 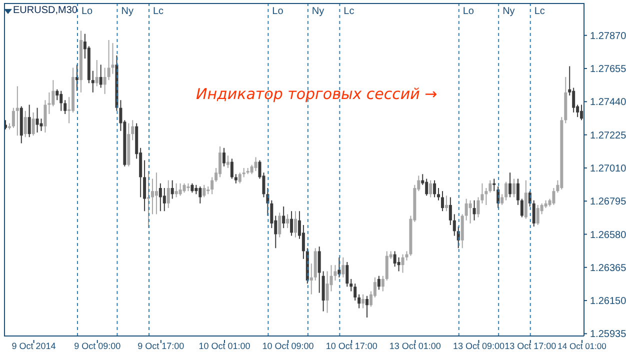 I want to click on y-tick-label: 1.26150, so click(x=608, y=302).